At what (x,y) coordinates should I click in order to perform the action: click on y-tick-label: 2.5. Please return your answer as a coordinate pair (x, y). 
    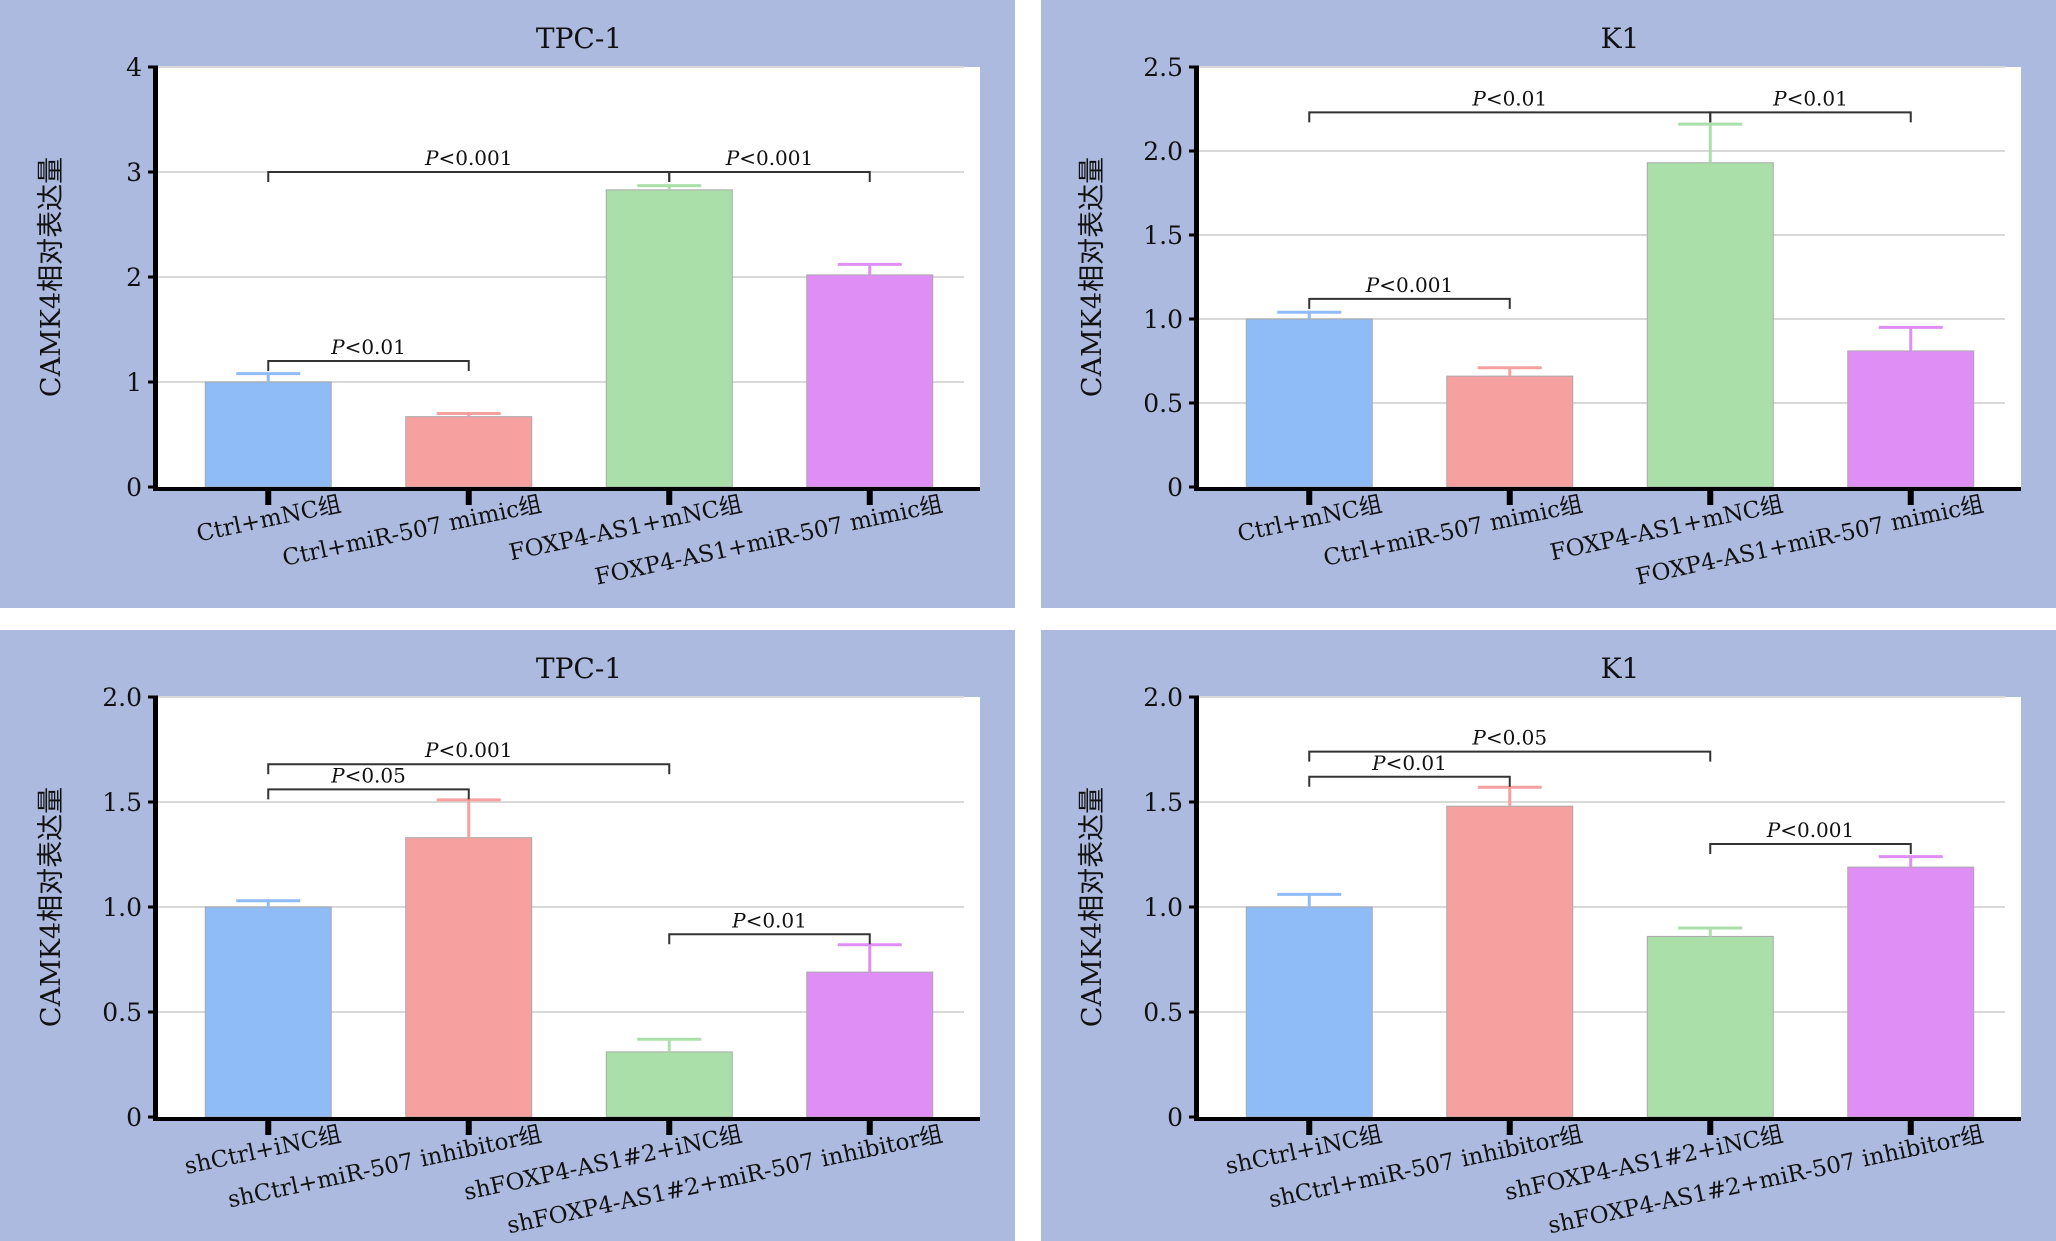
    Looking at the image, I should click on (1163, 67).